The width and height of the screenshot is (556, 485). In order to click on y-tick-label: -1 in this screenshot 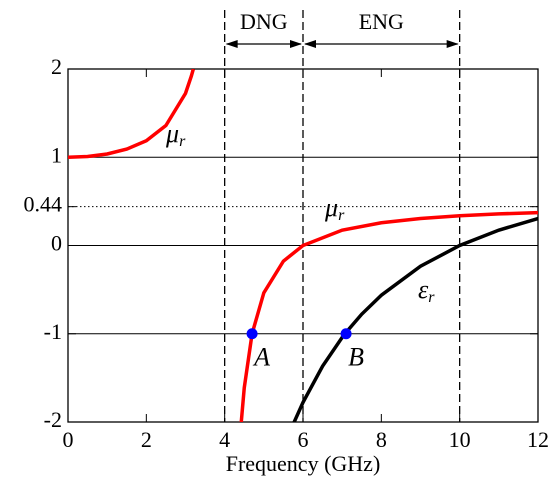, I will do `click(53, 331)`.